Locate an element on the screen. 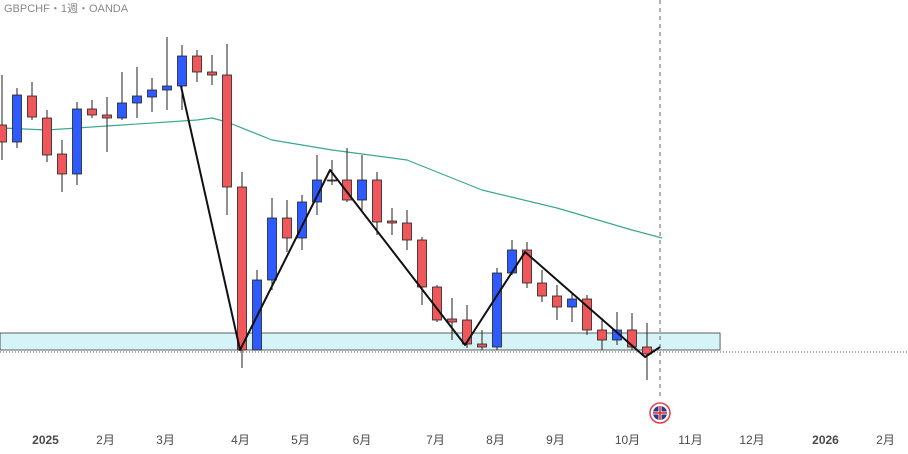 The height and width of the screenshot is (454, 908). x-tick-label: 3月 is located at coordinates (165, 440).